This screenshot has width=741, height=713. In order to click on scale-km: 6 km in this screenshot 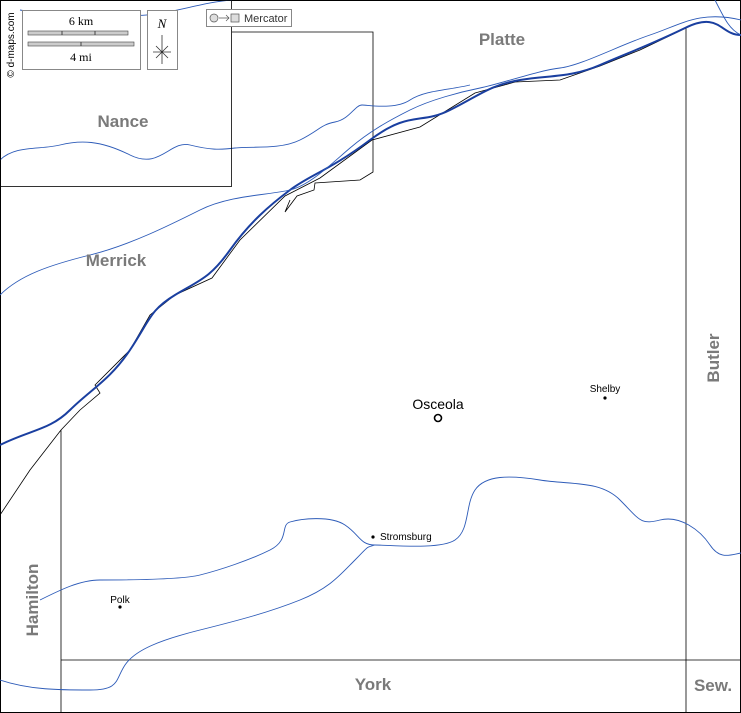, I will do `click(81, 21)`.